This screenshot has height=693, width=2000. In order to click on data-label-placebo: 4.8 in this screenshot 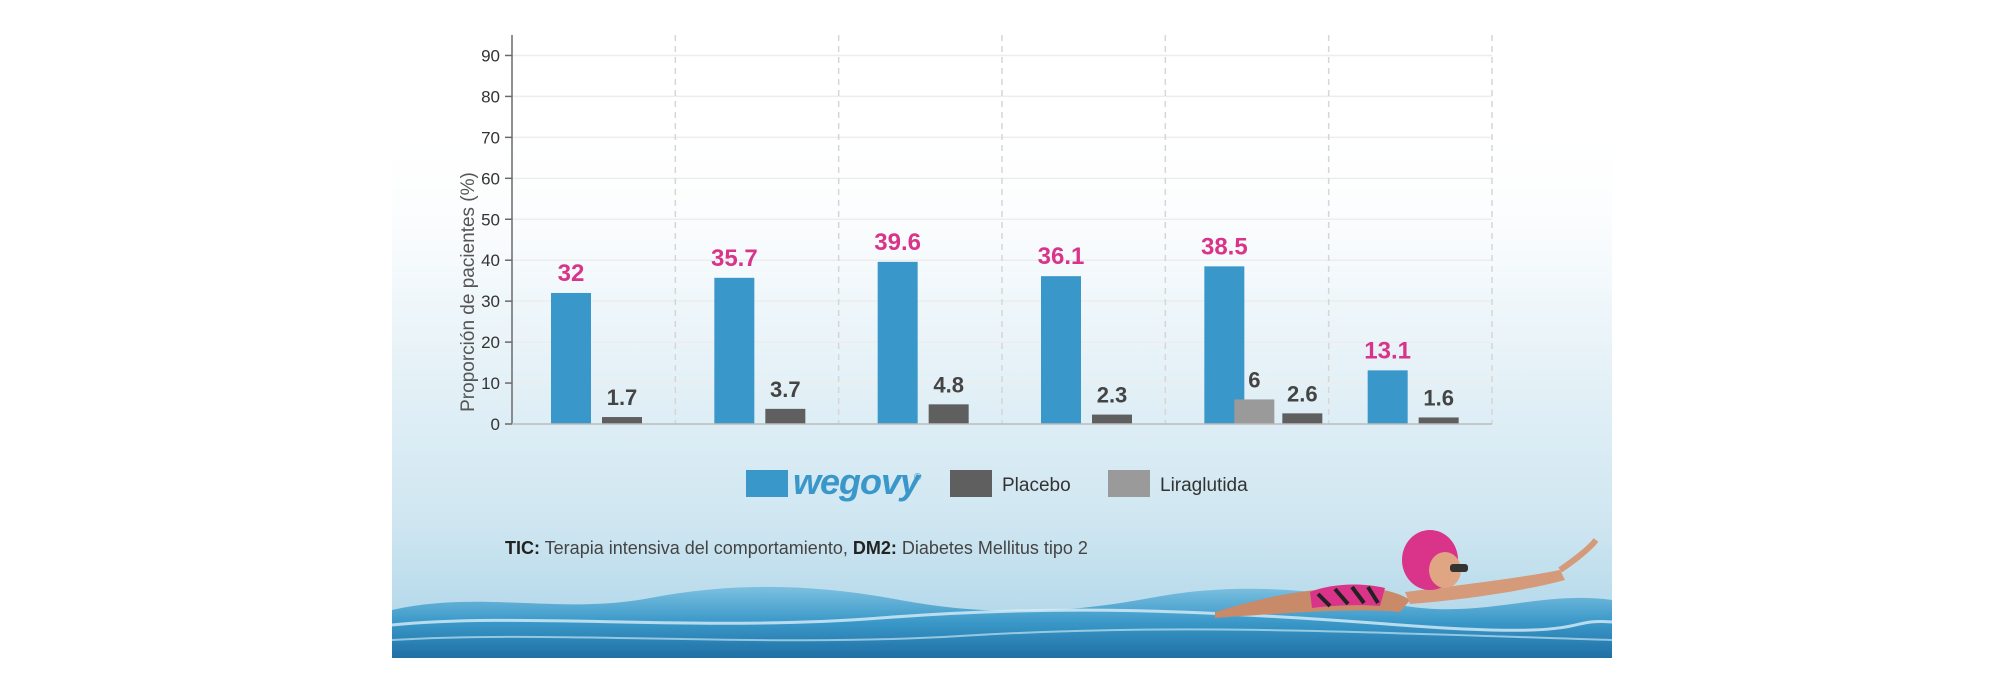, I will do `click(948, 384)`.